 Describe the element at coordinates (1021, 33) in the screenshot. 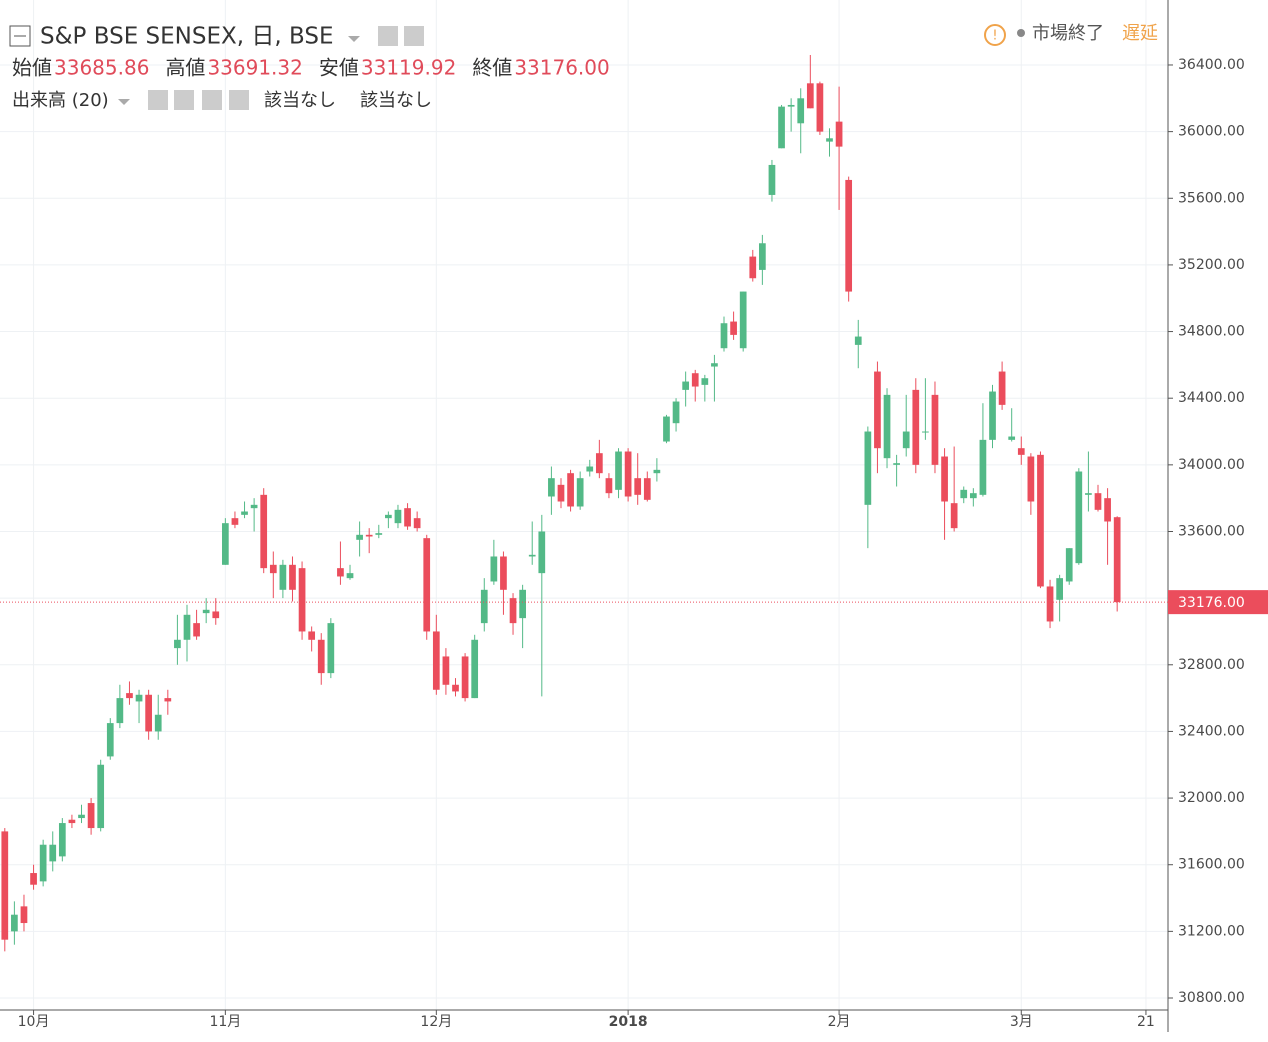

I see `status-dot` at that location.